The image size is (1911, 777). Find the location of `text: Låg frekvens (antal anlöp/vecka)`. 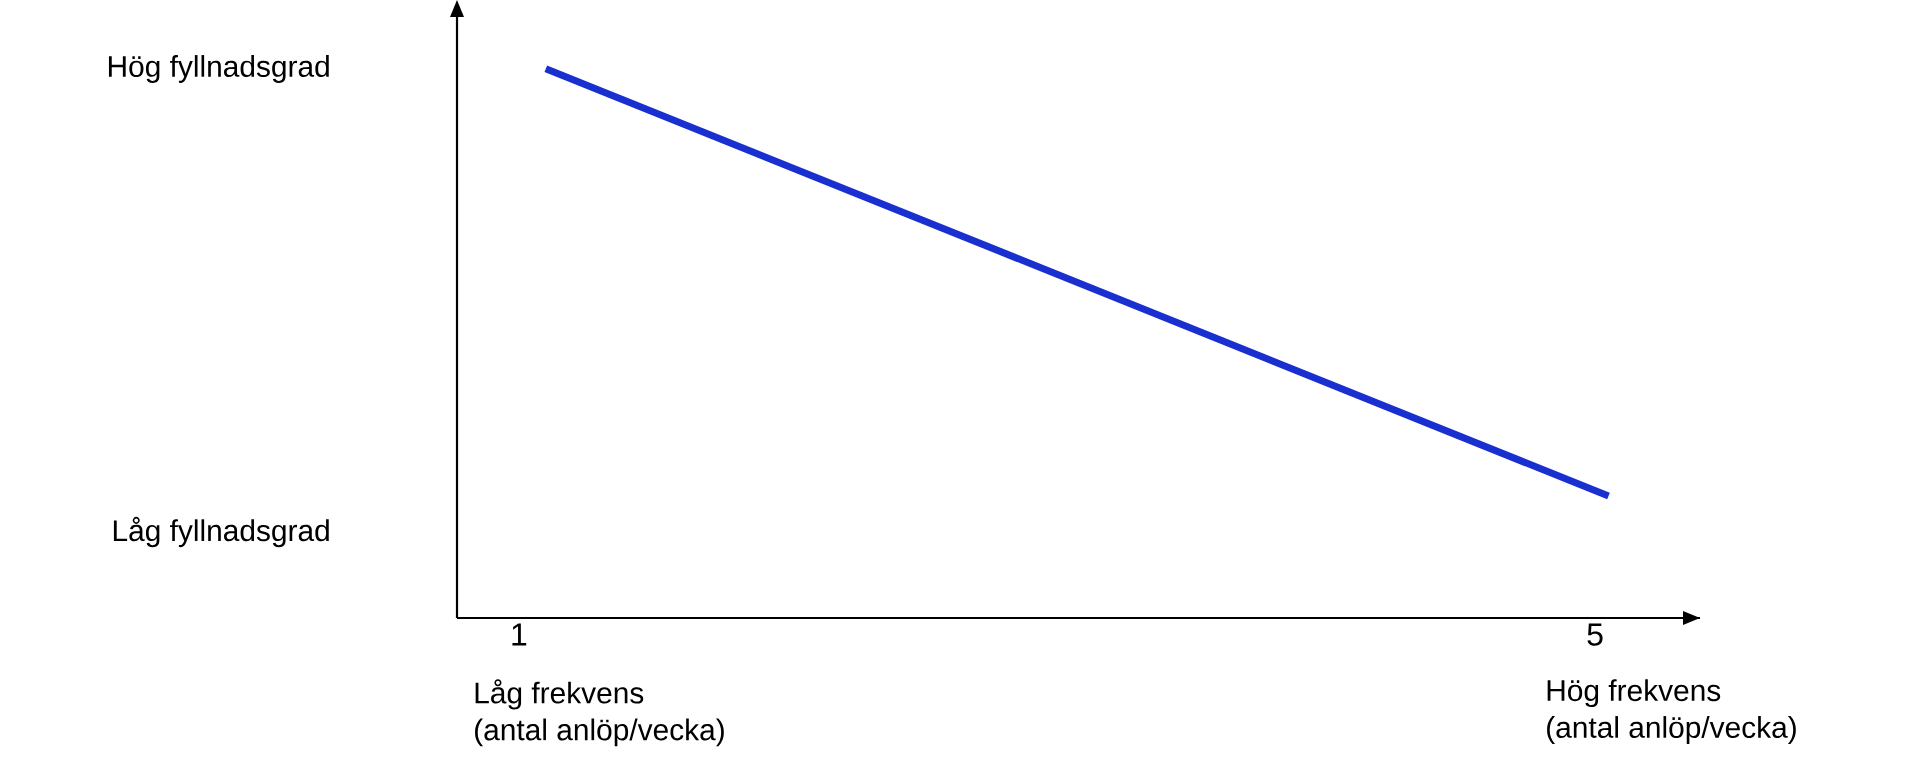

text: Låg frekvens (antal anlöp/vecka) is located at coordinates (599, 713).